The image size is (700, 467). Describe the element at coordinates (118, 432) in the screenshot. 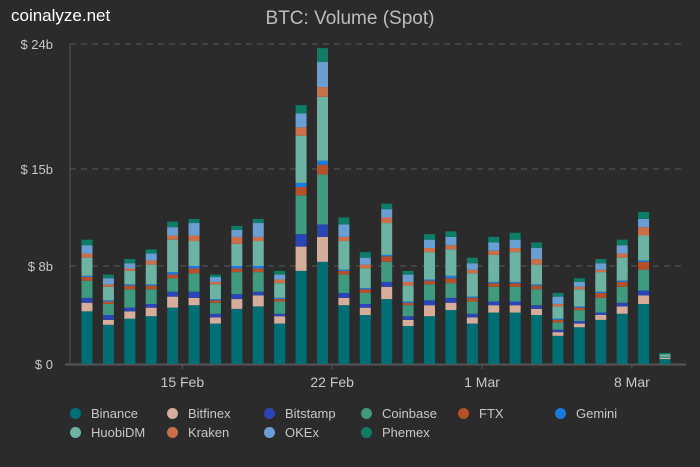

I see `legend-item-huobidm: HuobiDM` at that location.